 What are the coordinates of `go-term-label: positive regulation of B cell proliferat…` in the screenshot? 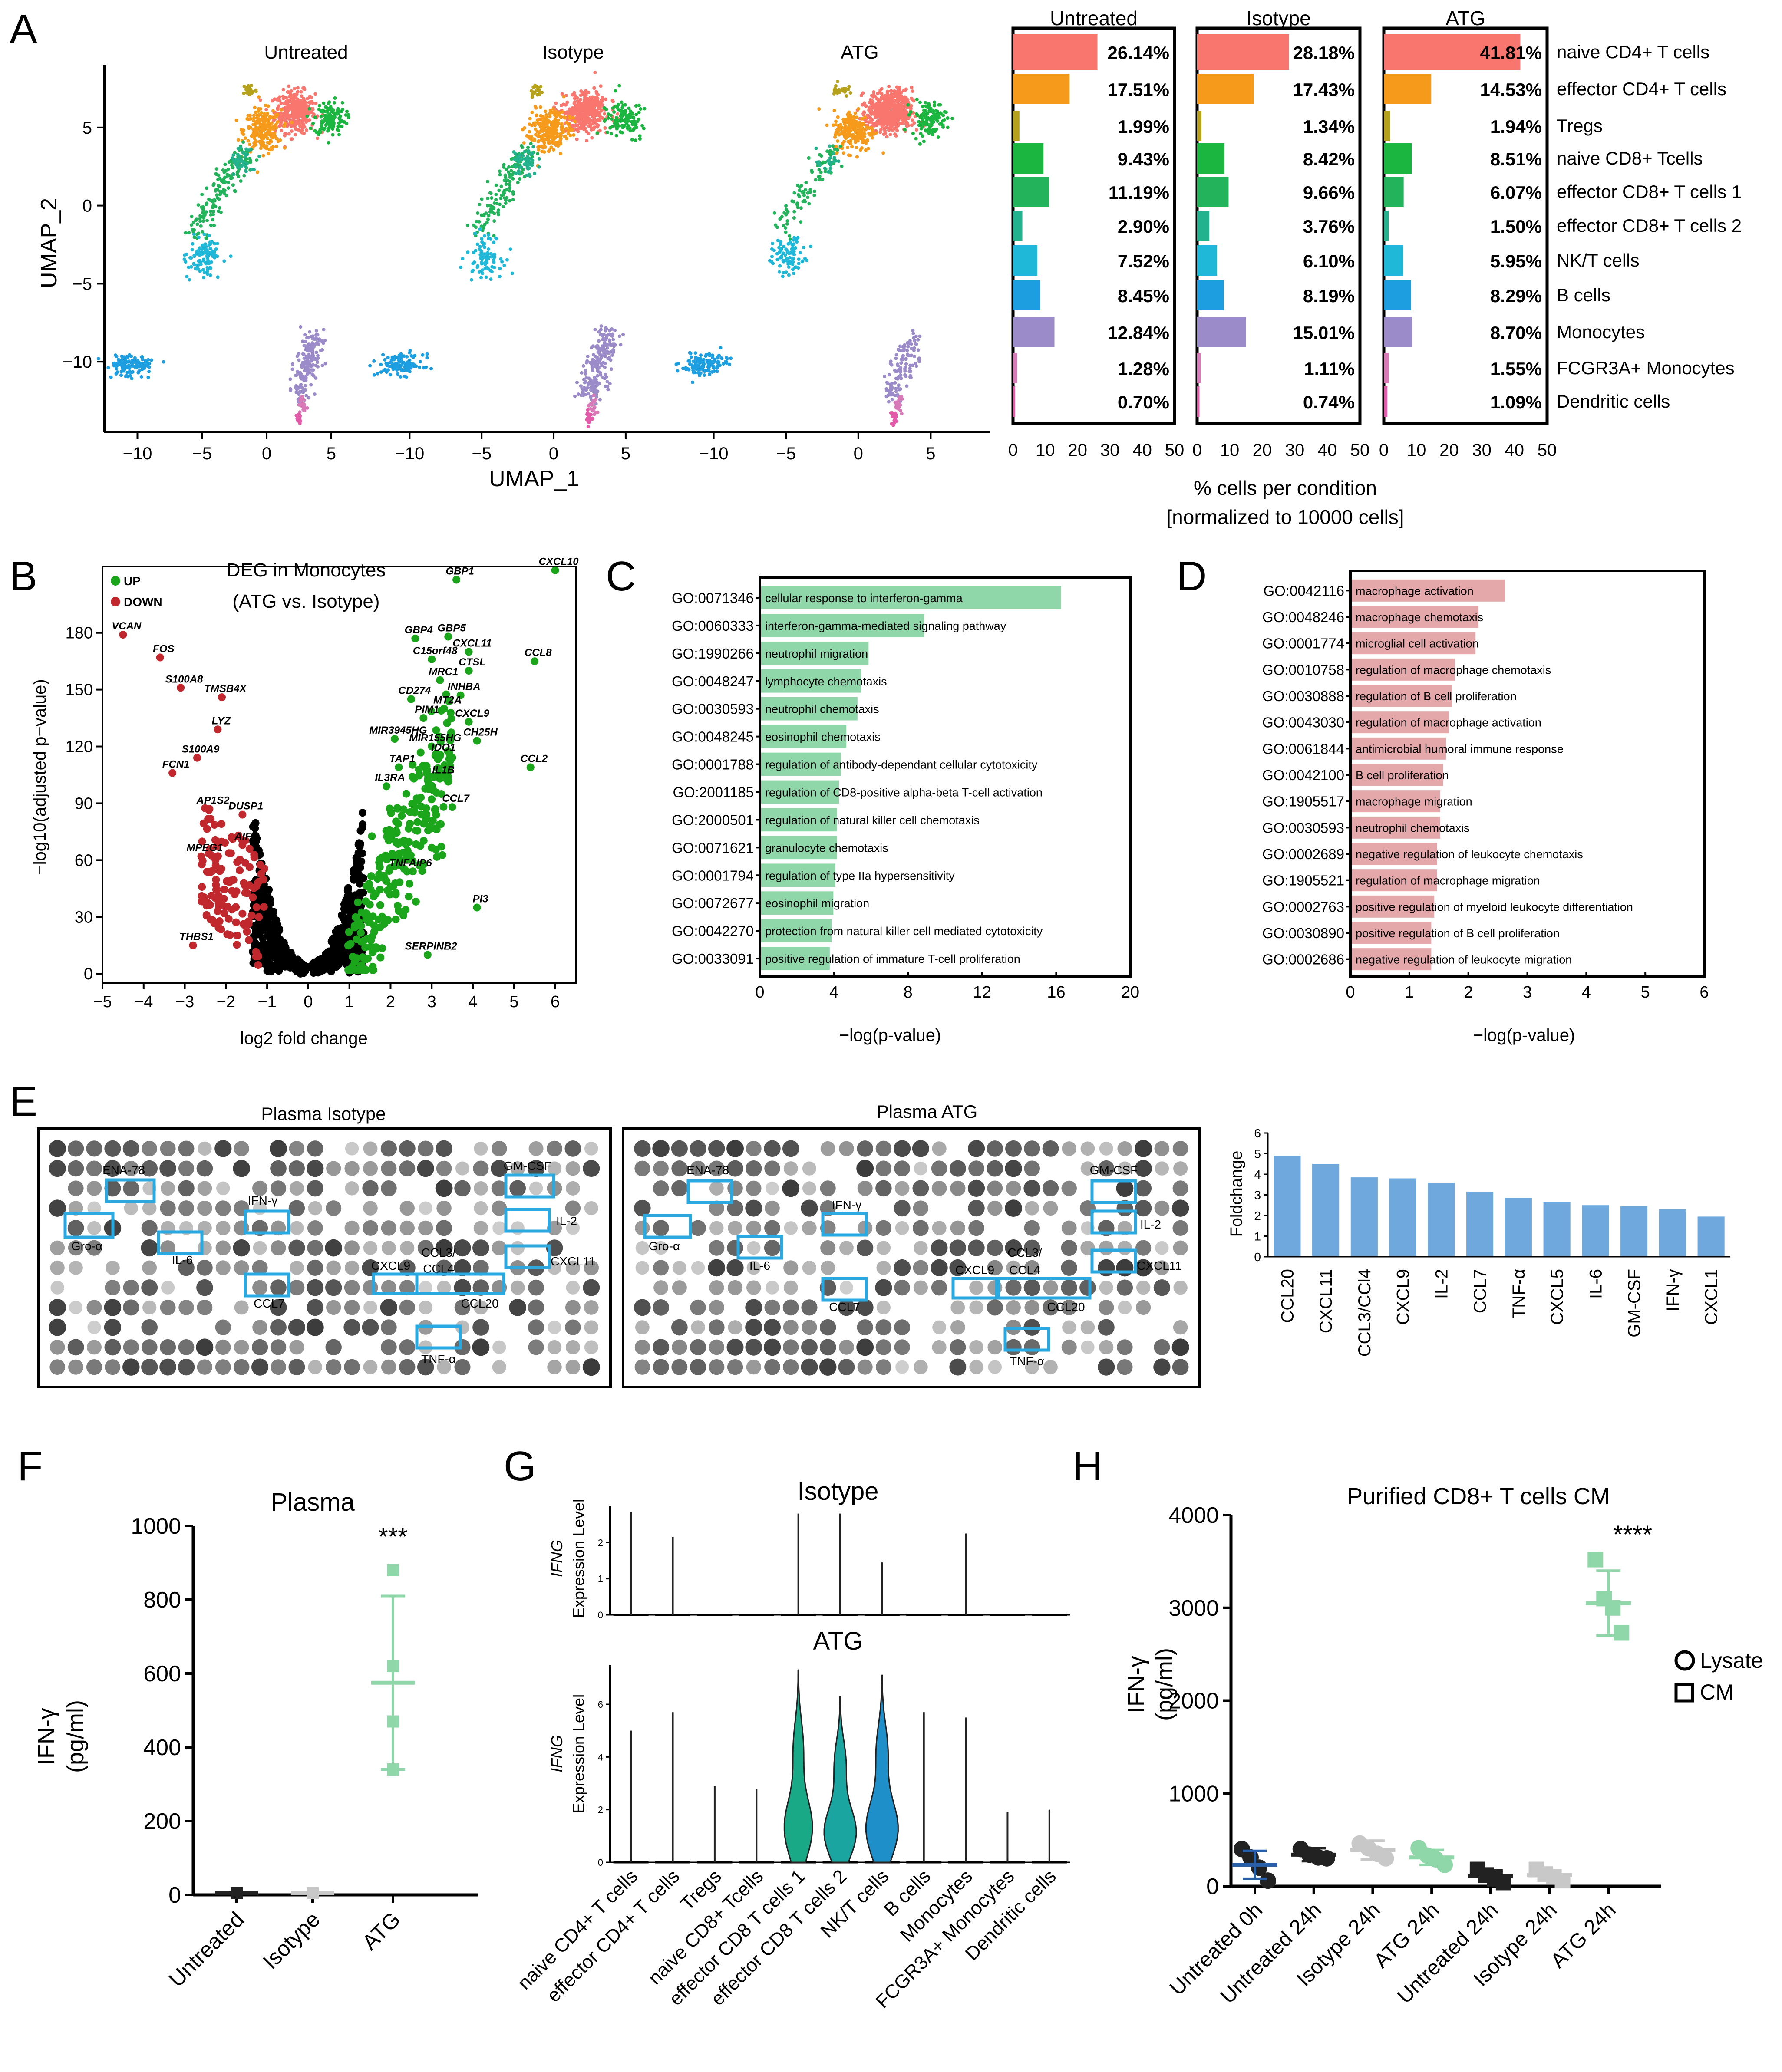 It's located at (1458, 933).